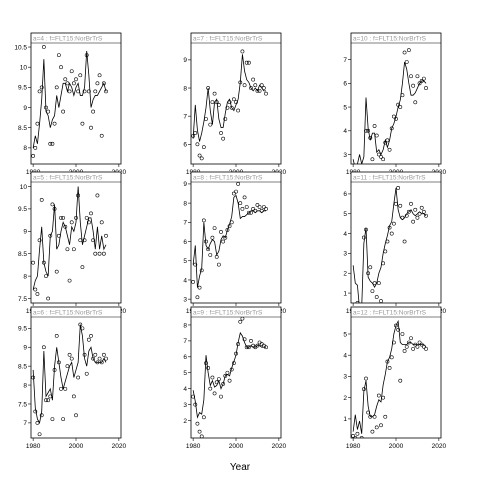 Image resolution: width=480 pixels, height=485 pixels. Describe the element at coordinates (345, 419) in the screenshot. I see `y-tick-label: 1` at that location.